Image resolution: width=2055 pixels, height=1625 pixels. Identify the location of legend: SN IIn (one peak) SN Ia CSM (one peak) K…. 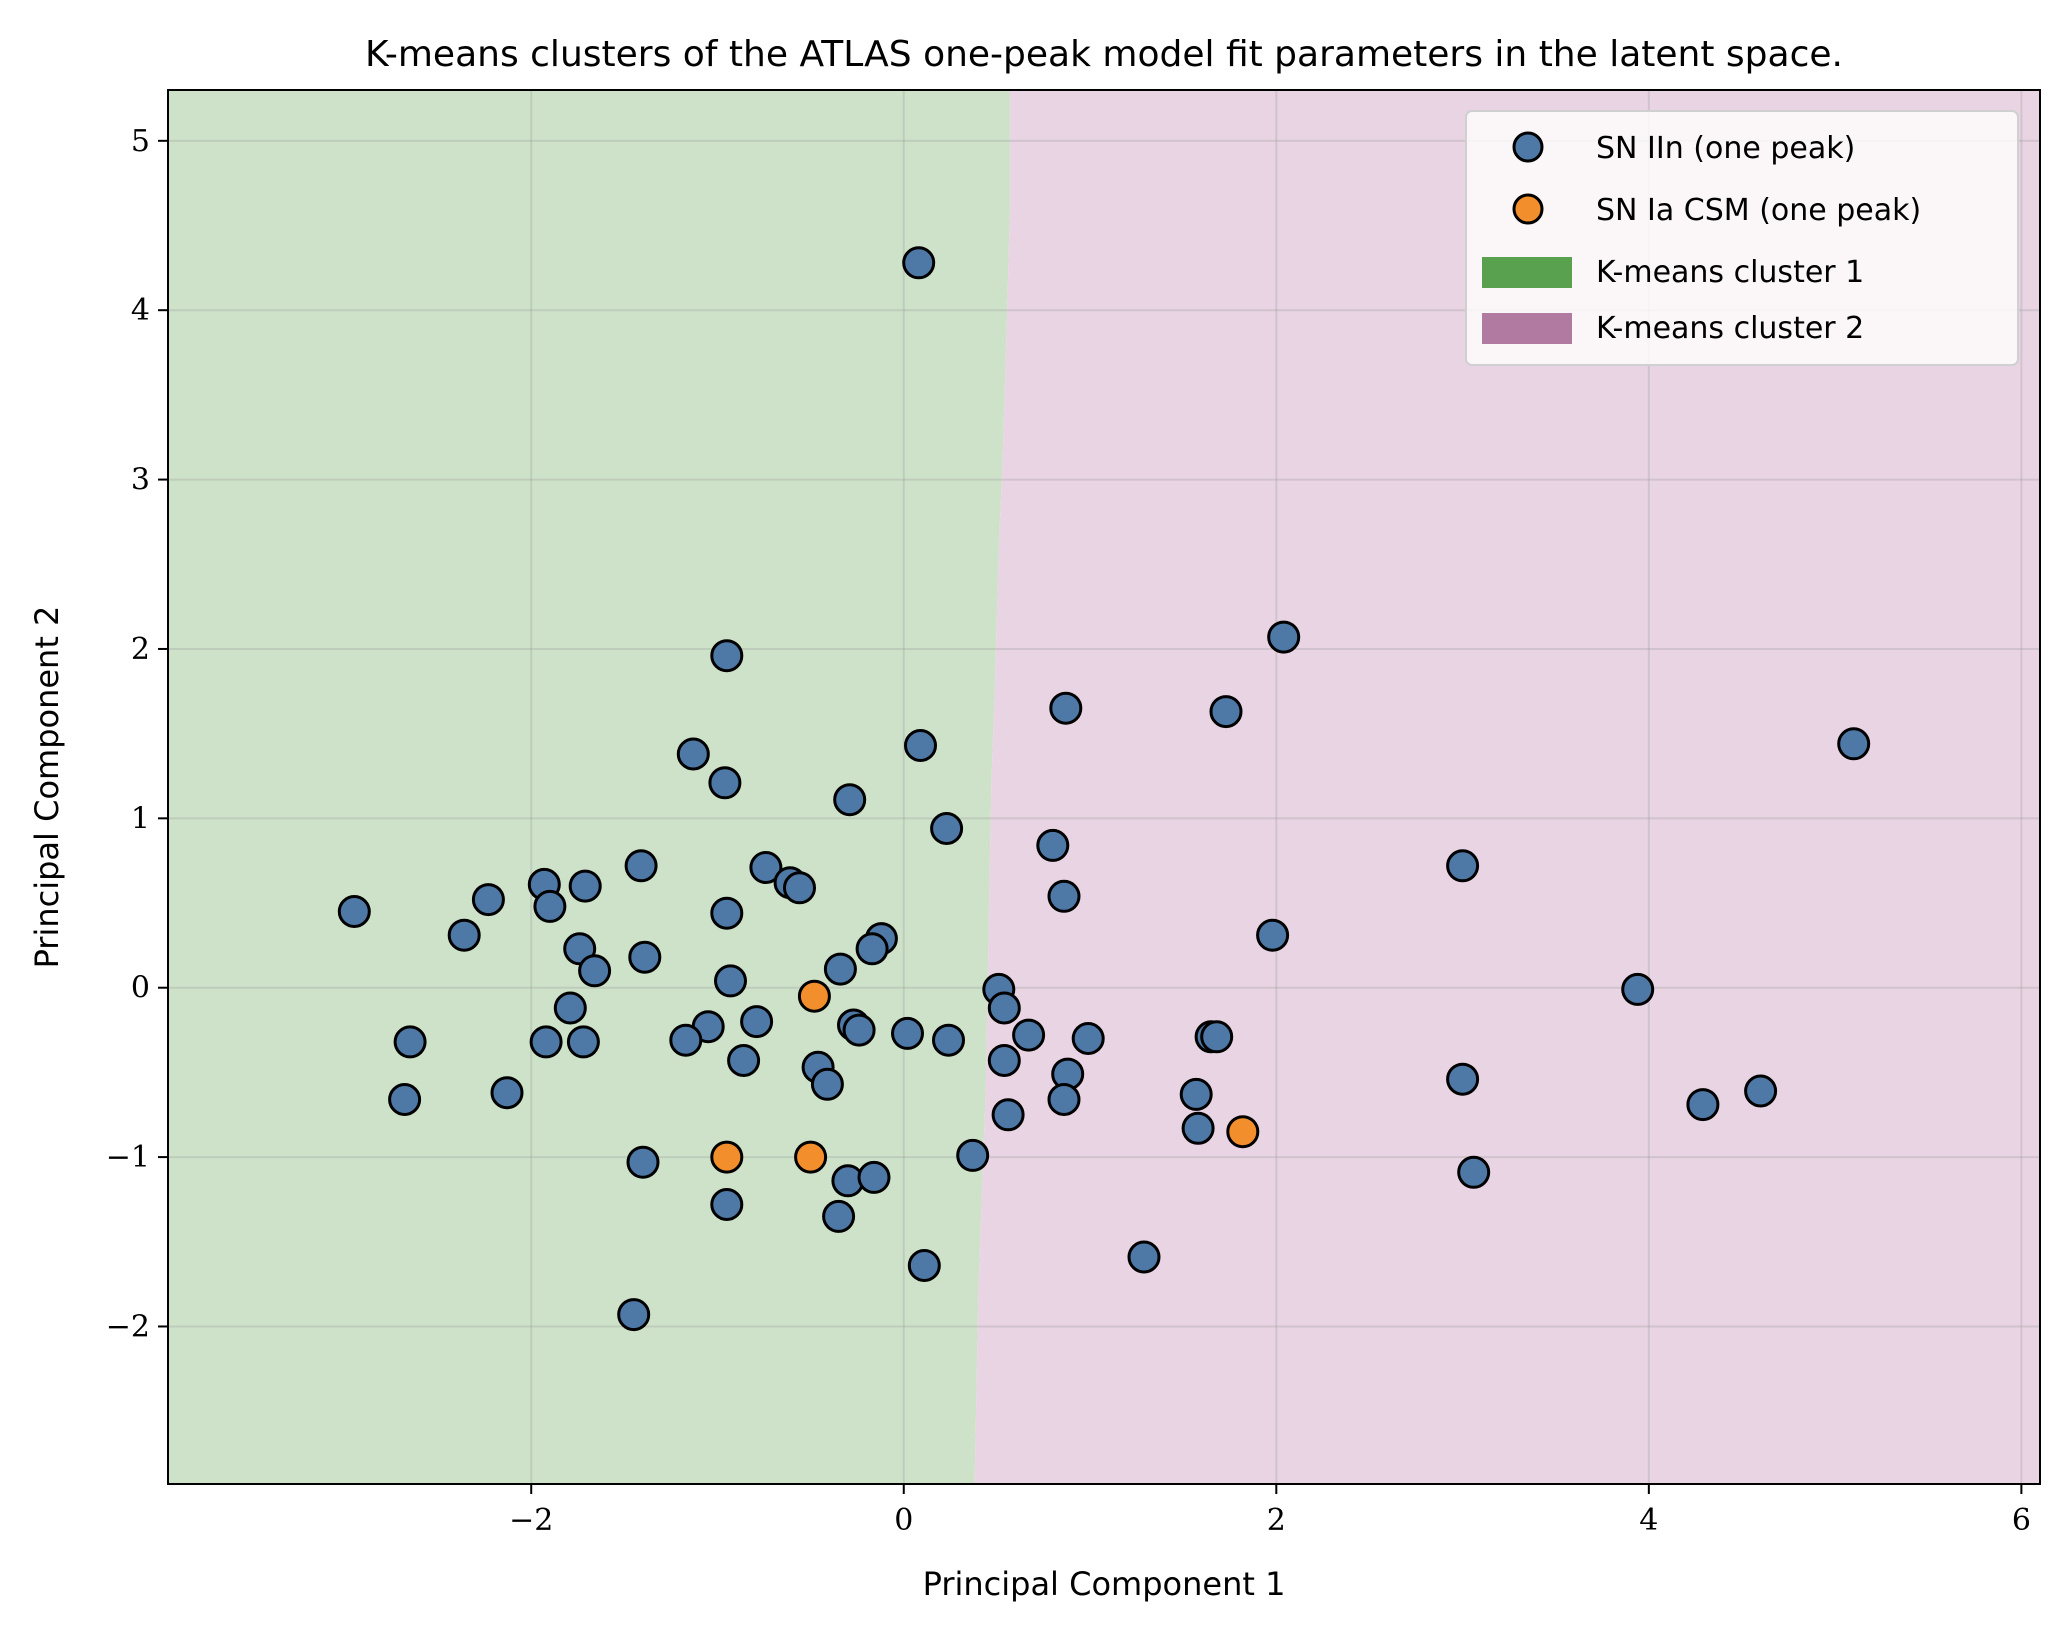
(1742, 238).